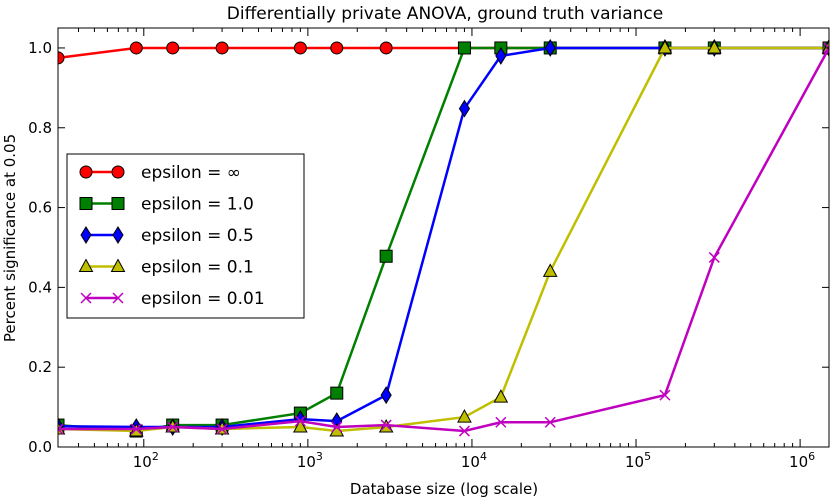  I want to click on y-tick-label-2: 0.4, so click(40, 287).